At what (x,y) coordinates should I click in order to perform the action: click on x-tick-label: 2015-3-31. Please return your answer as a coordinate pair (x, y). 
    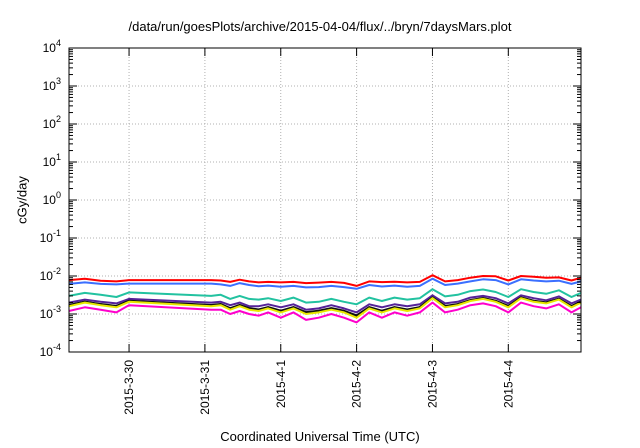
    Looking at the image, I should click on (205, 387).